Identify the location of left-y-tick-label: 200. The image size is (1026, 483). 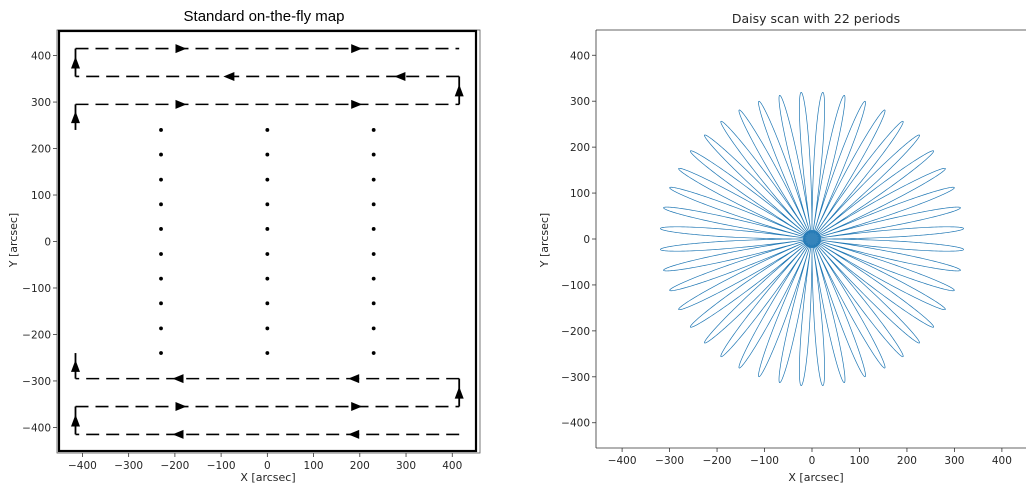
(41, 150).